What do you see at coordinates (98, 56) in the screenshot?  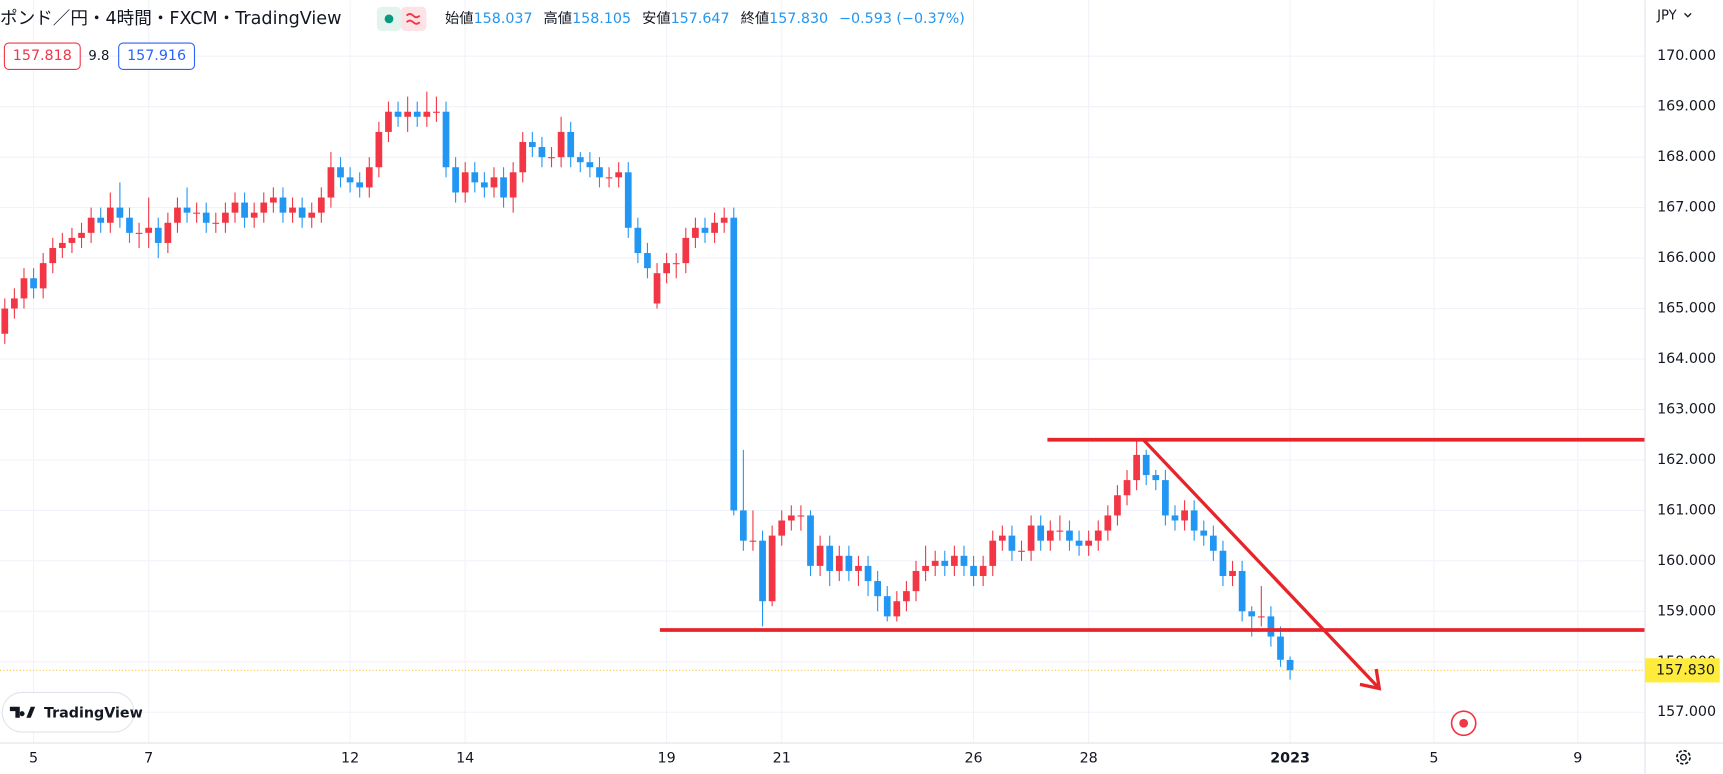 I see `spread: 9.8` at bounding box center [98, 56].